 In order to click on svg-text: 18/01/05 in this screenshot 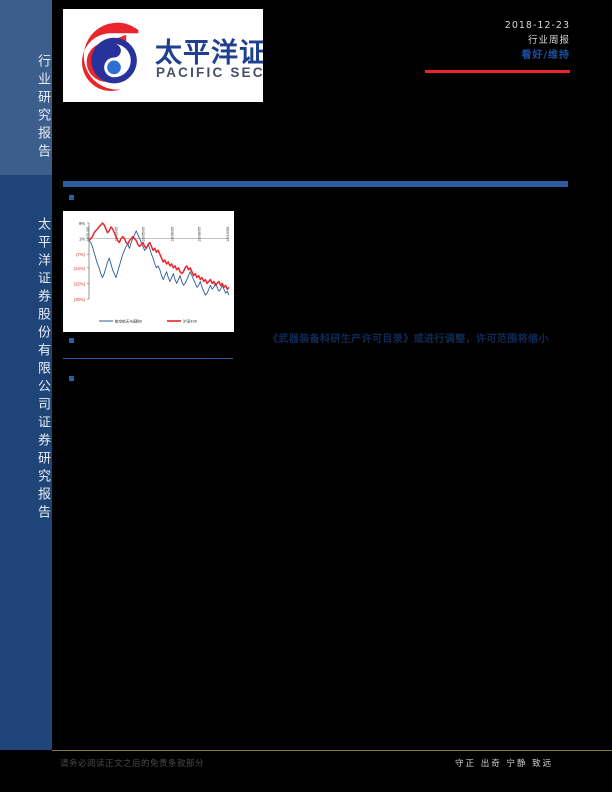, I will do `click(88, 234)`.